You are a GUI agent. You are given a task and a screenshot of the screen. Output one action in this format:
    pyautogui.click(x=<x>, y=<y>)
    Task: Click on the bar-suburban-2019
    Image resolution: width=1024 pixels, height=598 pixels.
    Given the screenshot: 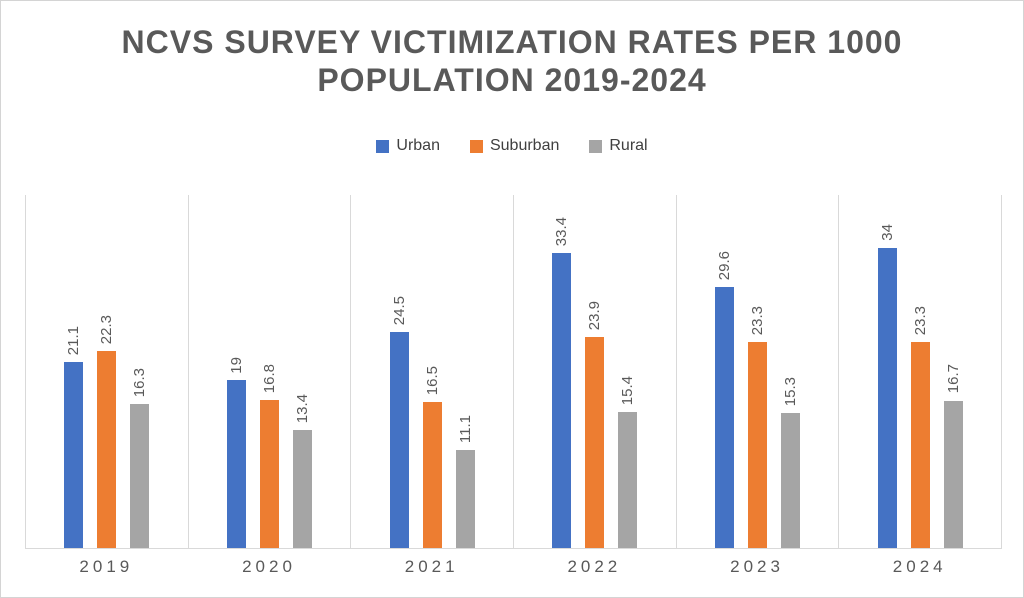 What is the action you would take?
    pyautogui.click(x=107, y=449)
    